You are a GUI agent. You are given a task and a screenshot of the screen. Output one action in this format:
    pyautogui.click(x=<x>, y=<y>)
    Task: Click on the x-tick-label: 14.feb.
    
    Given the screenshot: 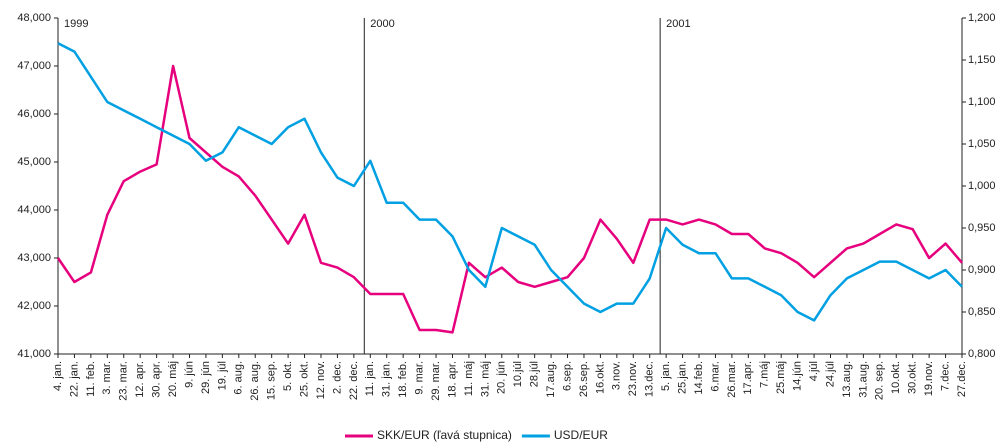 What is the action you would take?
    pyautogui.click(x=699, y=378)
    